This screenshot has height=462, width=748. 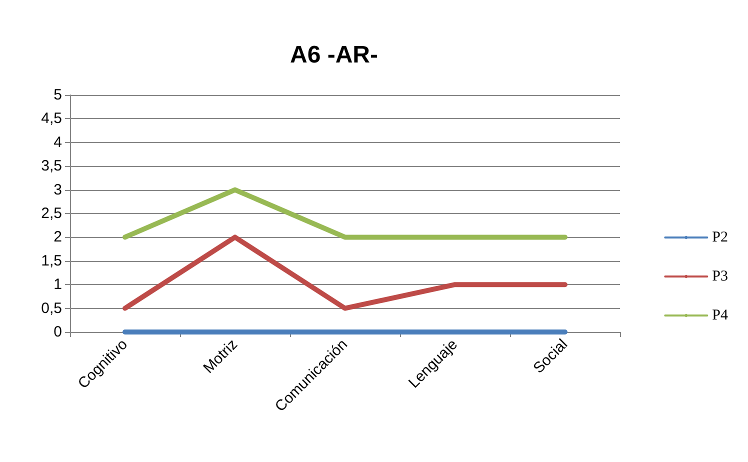 What do you see at coordinates (720, 238) in the screenshot?
I see `legend-label: P2` at bounding box center [720, 238].